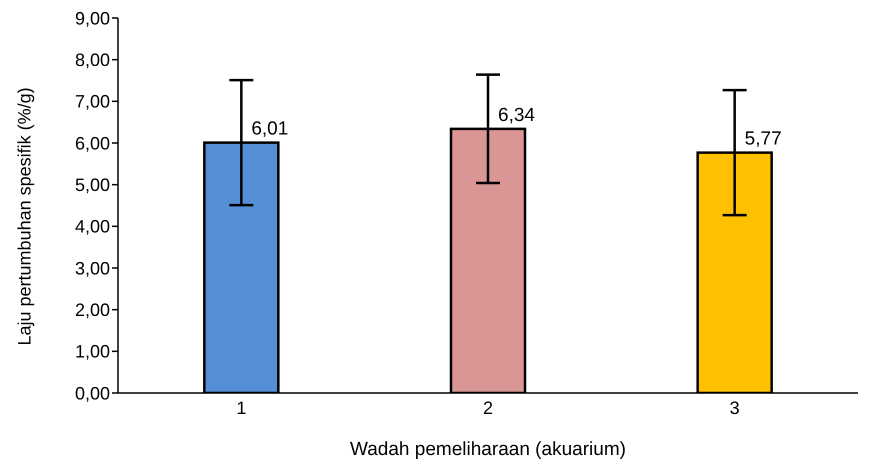 Image resolution: width=870 pixels, height=470 pixels. What do you see at coordinates (92, 18) in the screenshot?
I see `y-tick-label: 9,00` at bounding box center [92, 18].